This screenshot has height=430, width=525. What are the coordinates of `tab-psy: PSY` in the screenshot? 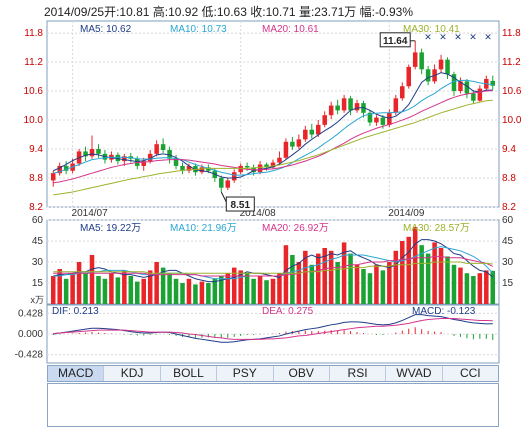 It's located at (245, 373).